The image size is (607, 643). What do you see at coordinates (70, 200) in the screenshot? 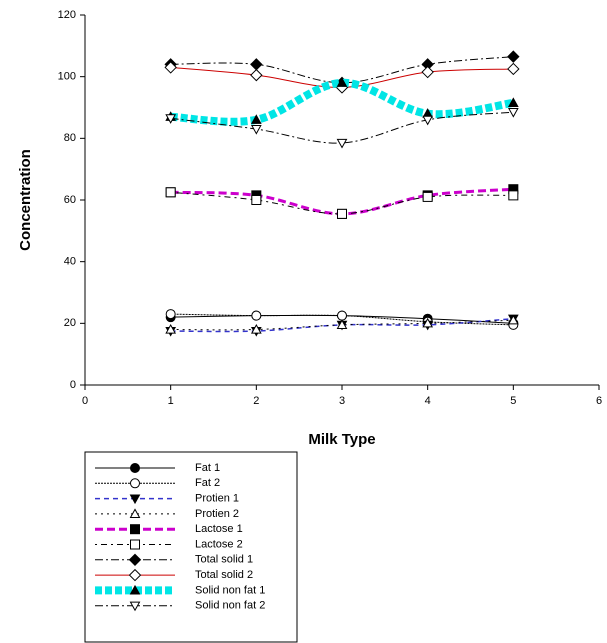
I see `y-tick-label: 60` at bounding box center [70, 200].